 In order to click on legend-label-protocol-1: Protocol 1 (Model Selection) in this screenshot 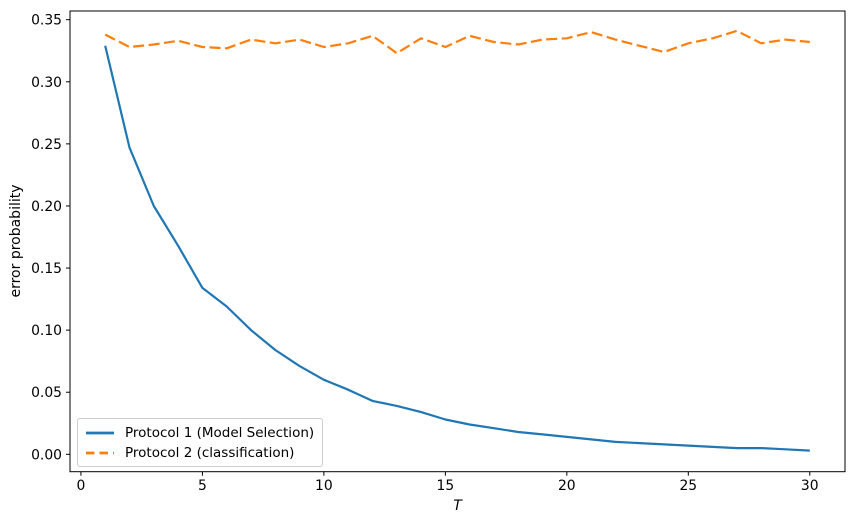, I will do `click(220, 432)`.